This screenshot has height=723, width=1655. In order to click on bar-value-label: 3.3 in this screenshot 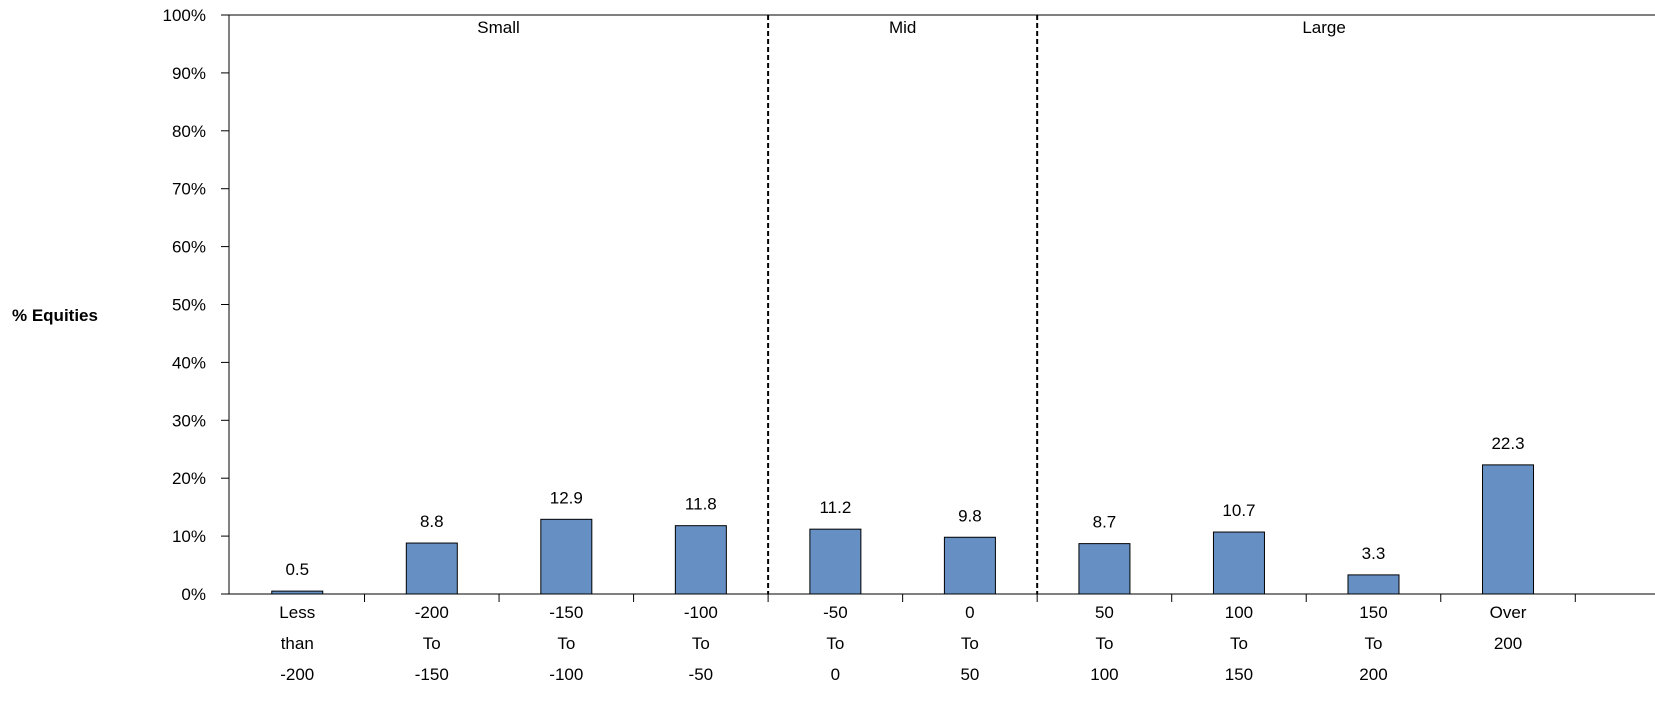, I will do `click(1374, 553)`.